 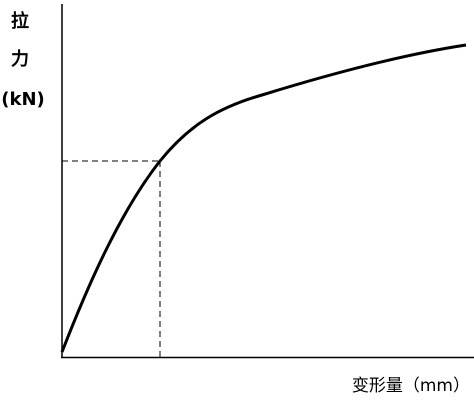 I want to click on y-axis-label-line: 力, so click(x=20, y=59).